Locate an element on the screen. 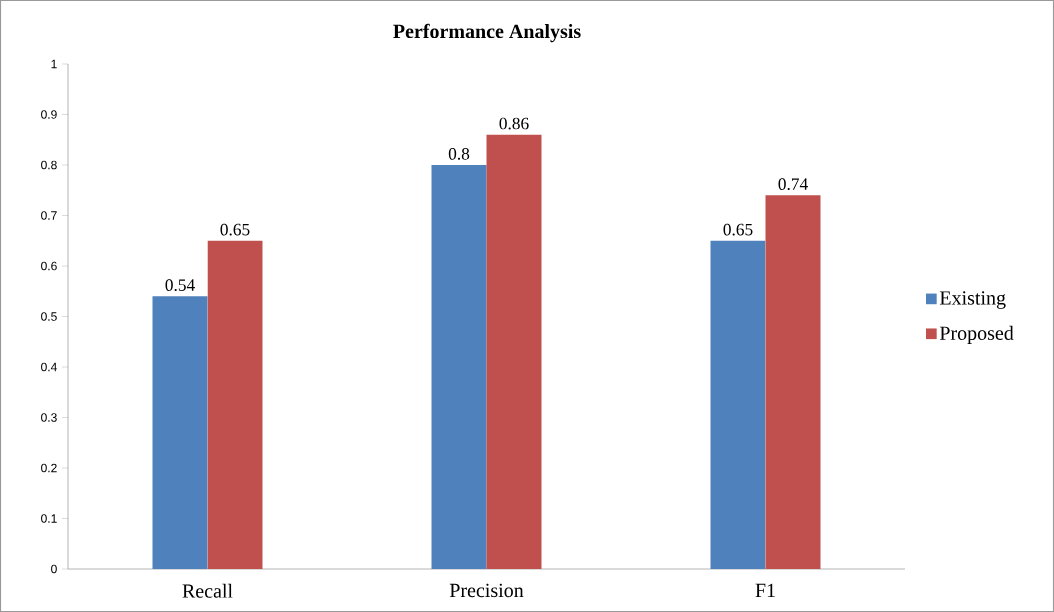  x-tick-label: Recall is located at coordinates (207, 590).